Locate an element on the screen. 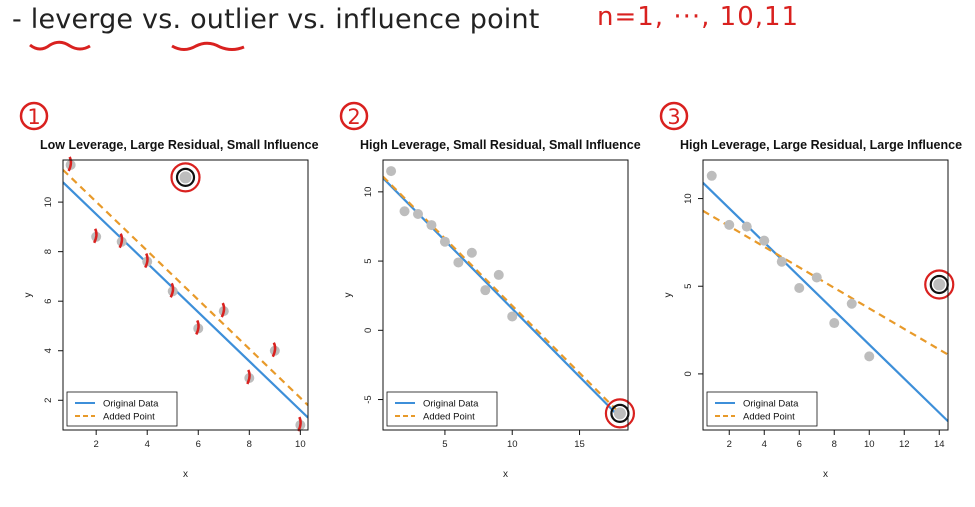  x-tick-label: 8 is located at coordinates (834, 444).